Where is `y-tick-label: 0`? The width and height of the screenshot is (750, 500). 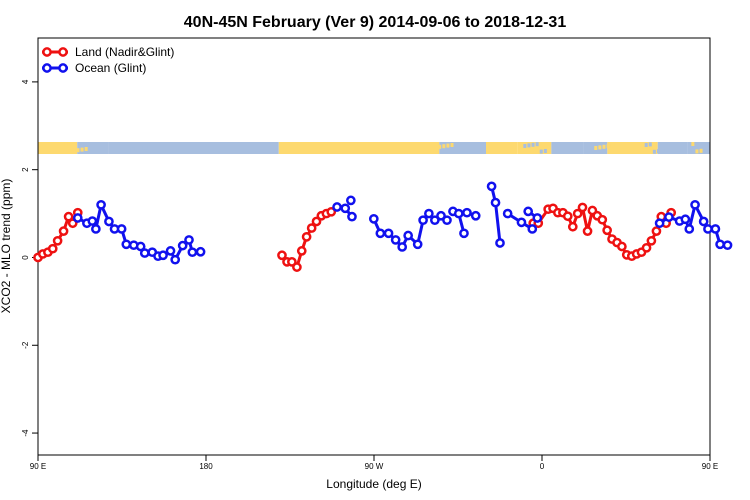
y-tick-label: 0 is located at coordinates (25, 257).